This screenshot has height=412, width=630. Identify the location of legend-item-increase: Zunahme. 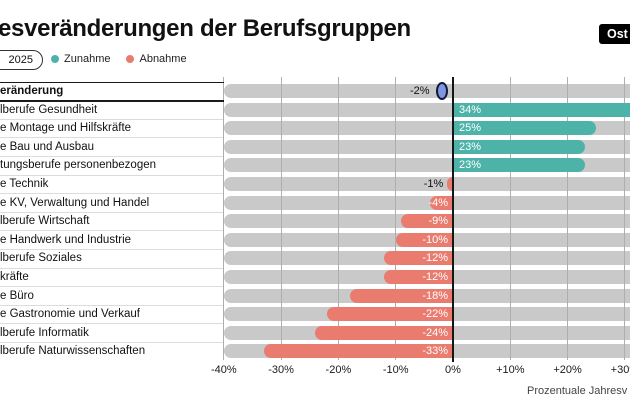
(80, 59).